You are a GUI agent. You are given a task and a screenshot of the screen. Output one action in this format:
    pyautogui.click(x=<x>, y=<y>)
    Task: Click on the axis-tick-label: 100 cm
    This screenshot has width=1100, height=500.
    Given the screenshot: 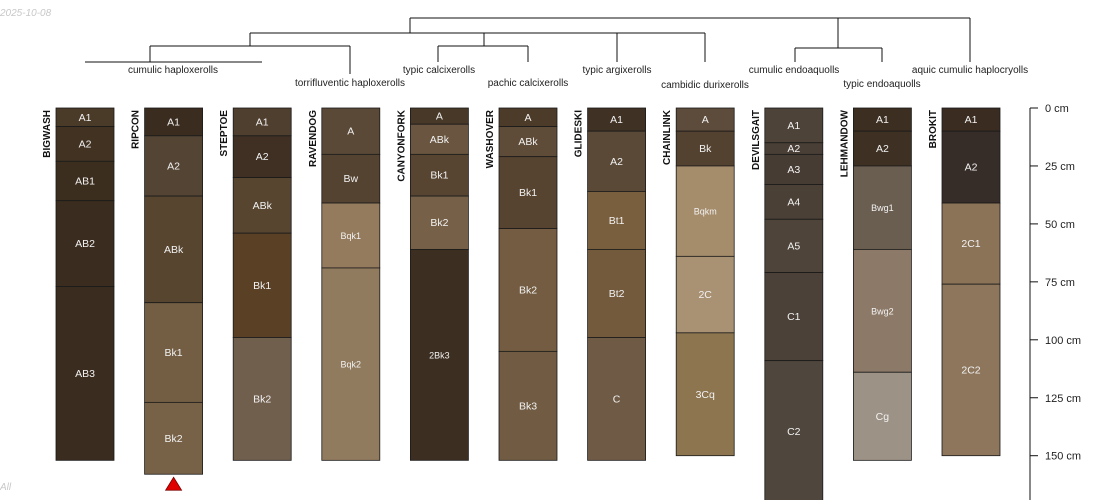 What is the action you would take?
    pyautogui.click(x=1063, y=341)
    